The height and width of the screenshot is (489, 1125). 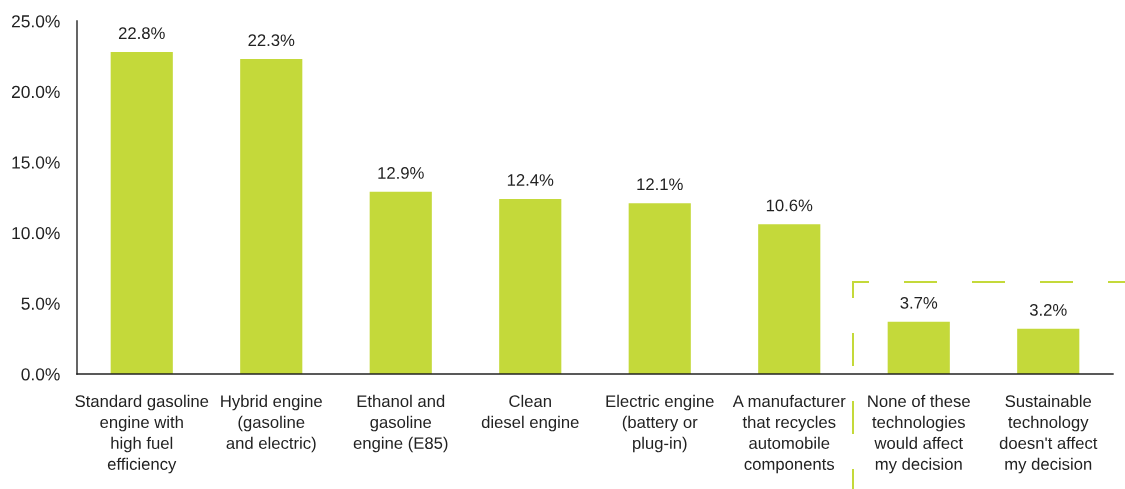 I want to click on y-tick-label: 15.0%, so click(x=36, y=162).